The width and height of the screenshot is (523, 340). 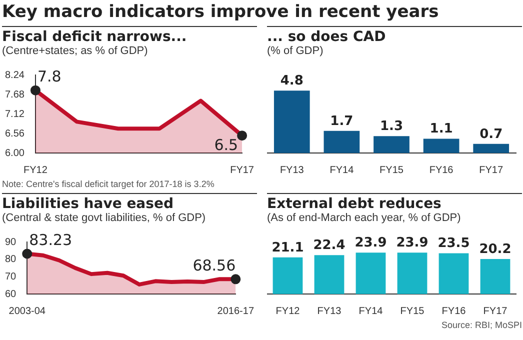 I want to click on data-label: 1.1, so click(x=441, y=129).